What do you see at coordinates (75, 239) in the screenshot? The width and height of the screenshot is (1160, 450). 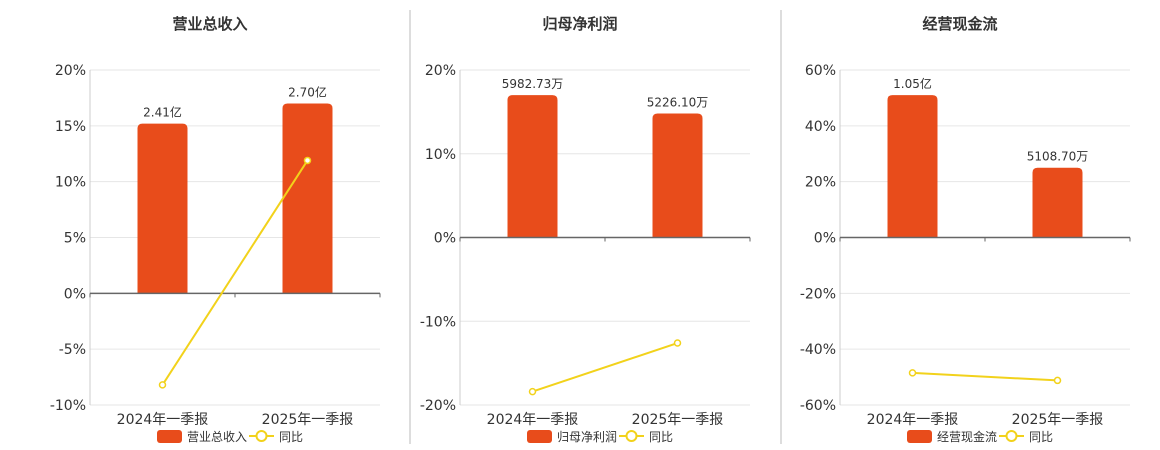 I see `y-tick-label: 5%` at bounding box center [75, 239].